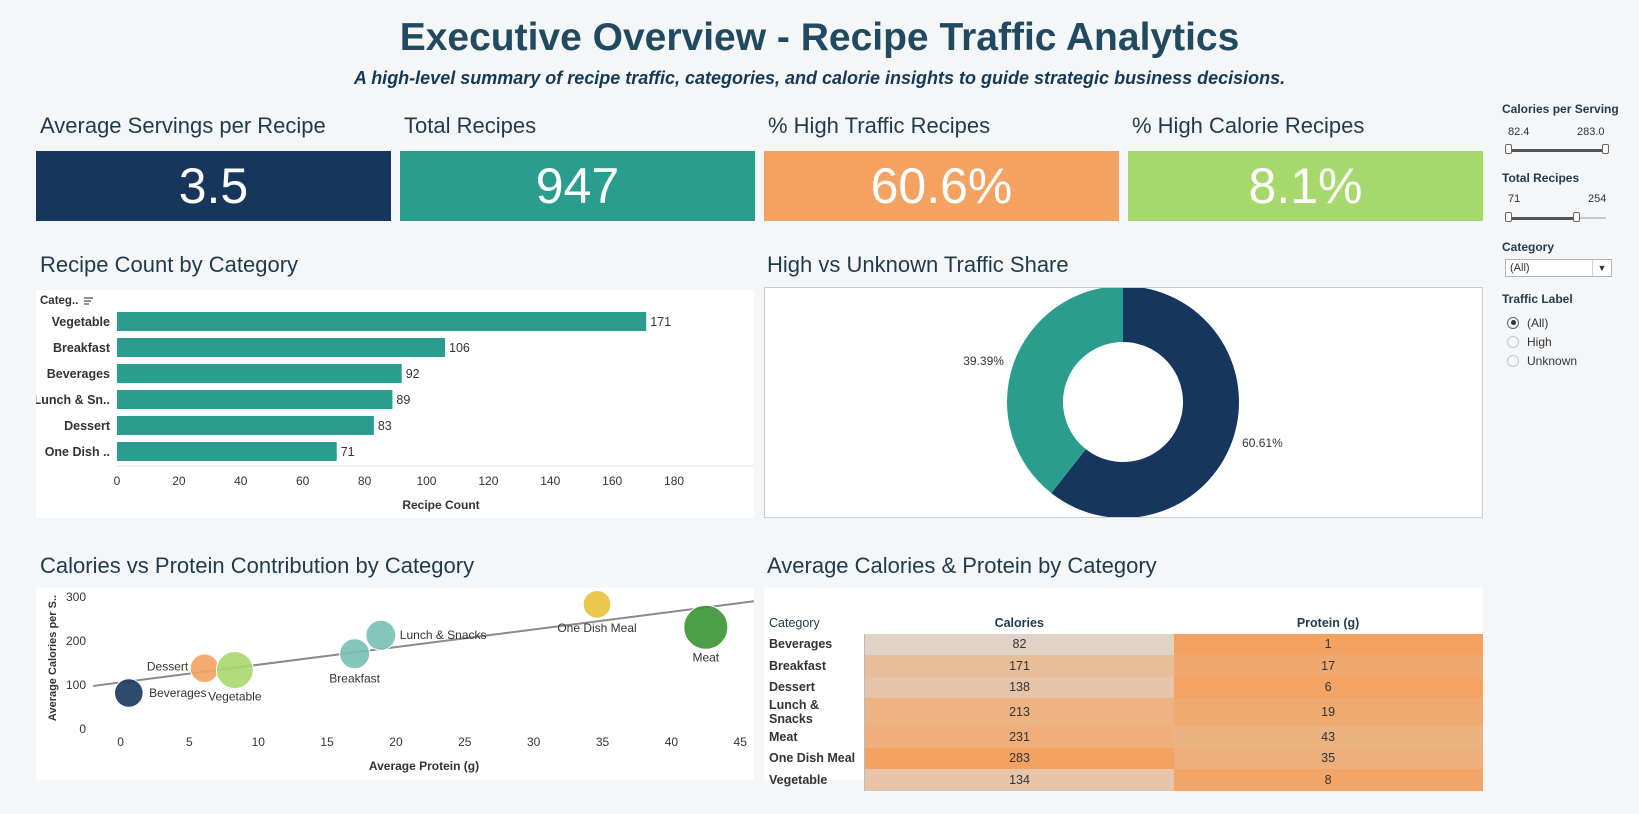  Describe the element at coordinates (443, 635) in the screenshot. I see `scatter-point-label: Lunch & Snacks` at that location.